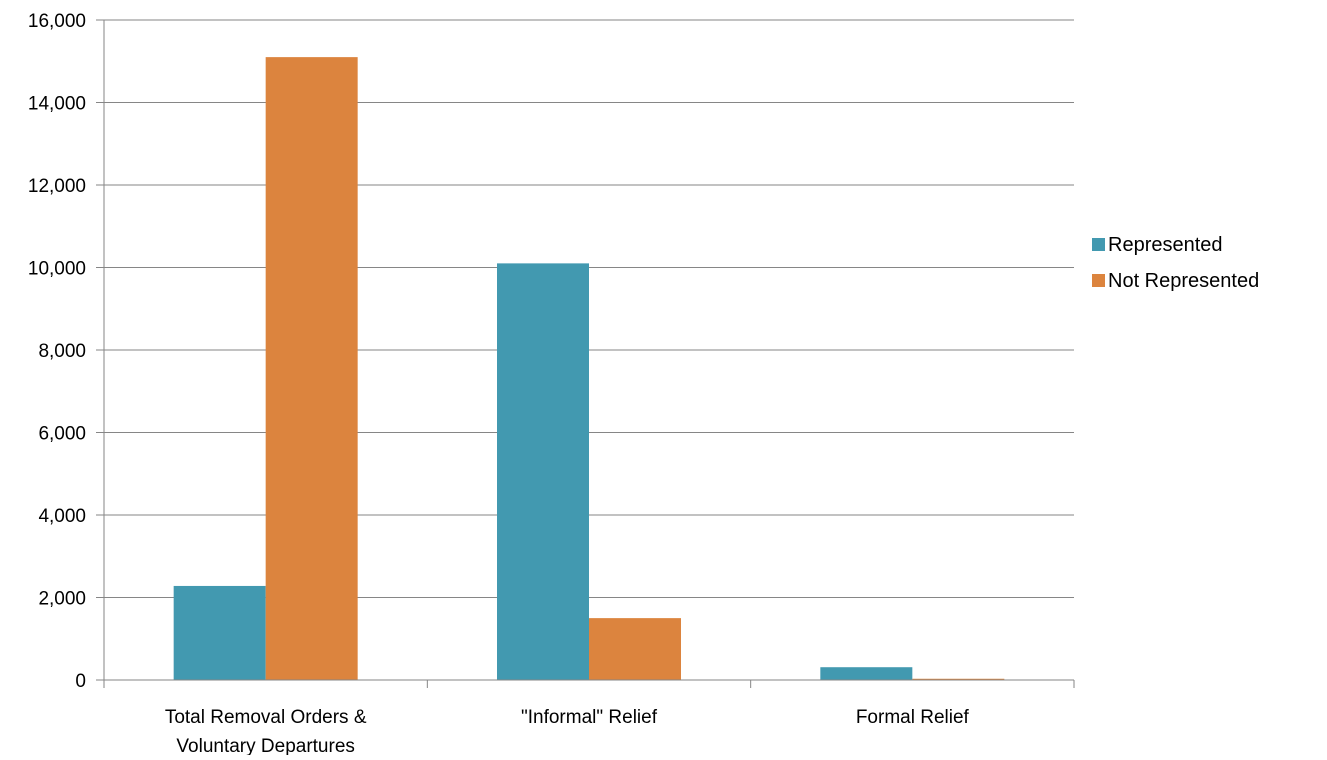 Image resolution: width=1327 pixels, height=760 pixels. I want to click on x-category-label: Formal Relief, so click(913, 717).